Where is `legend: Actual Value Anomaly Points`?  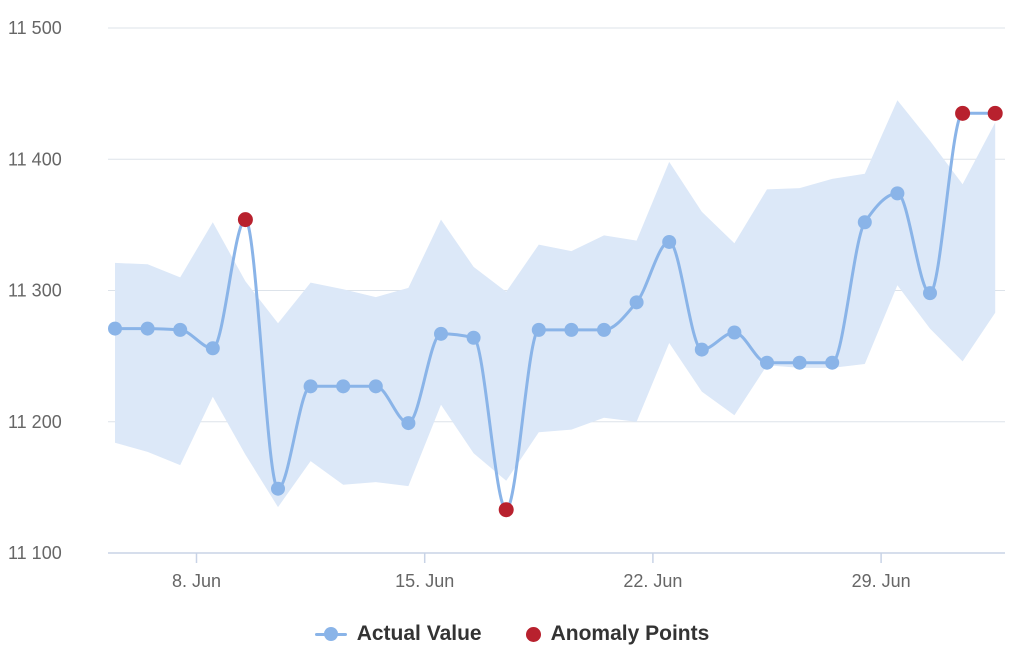 legend: Actual Value Anomaly Points is located at coordinates (512, 634).